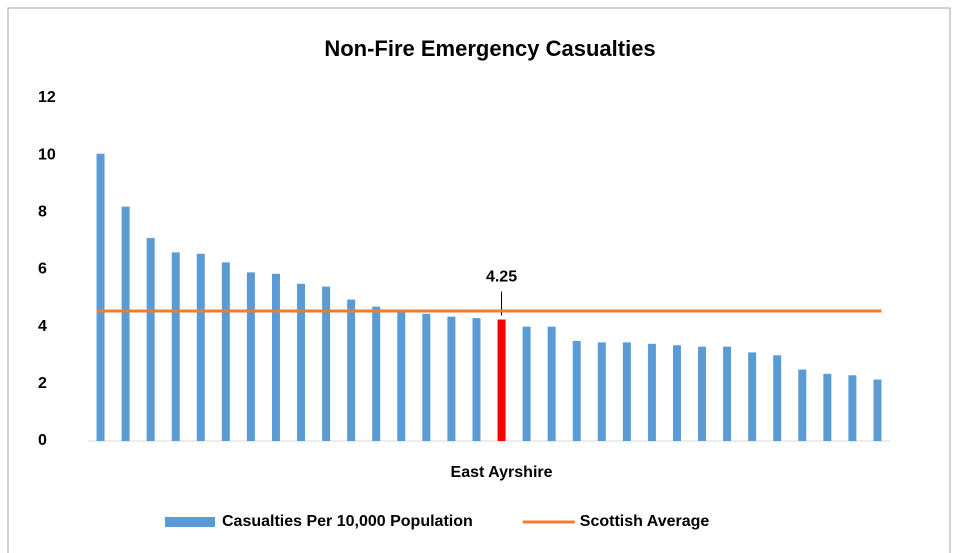 The height and width of the screenshot is (553, 958). What do you see at coordinates (645, 521) in the screenshot?
I see `legend-label: Scottish Average` at bounding box center [645, 521].